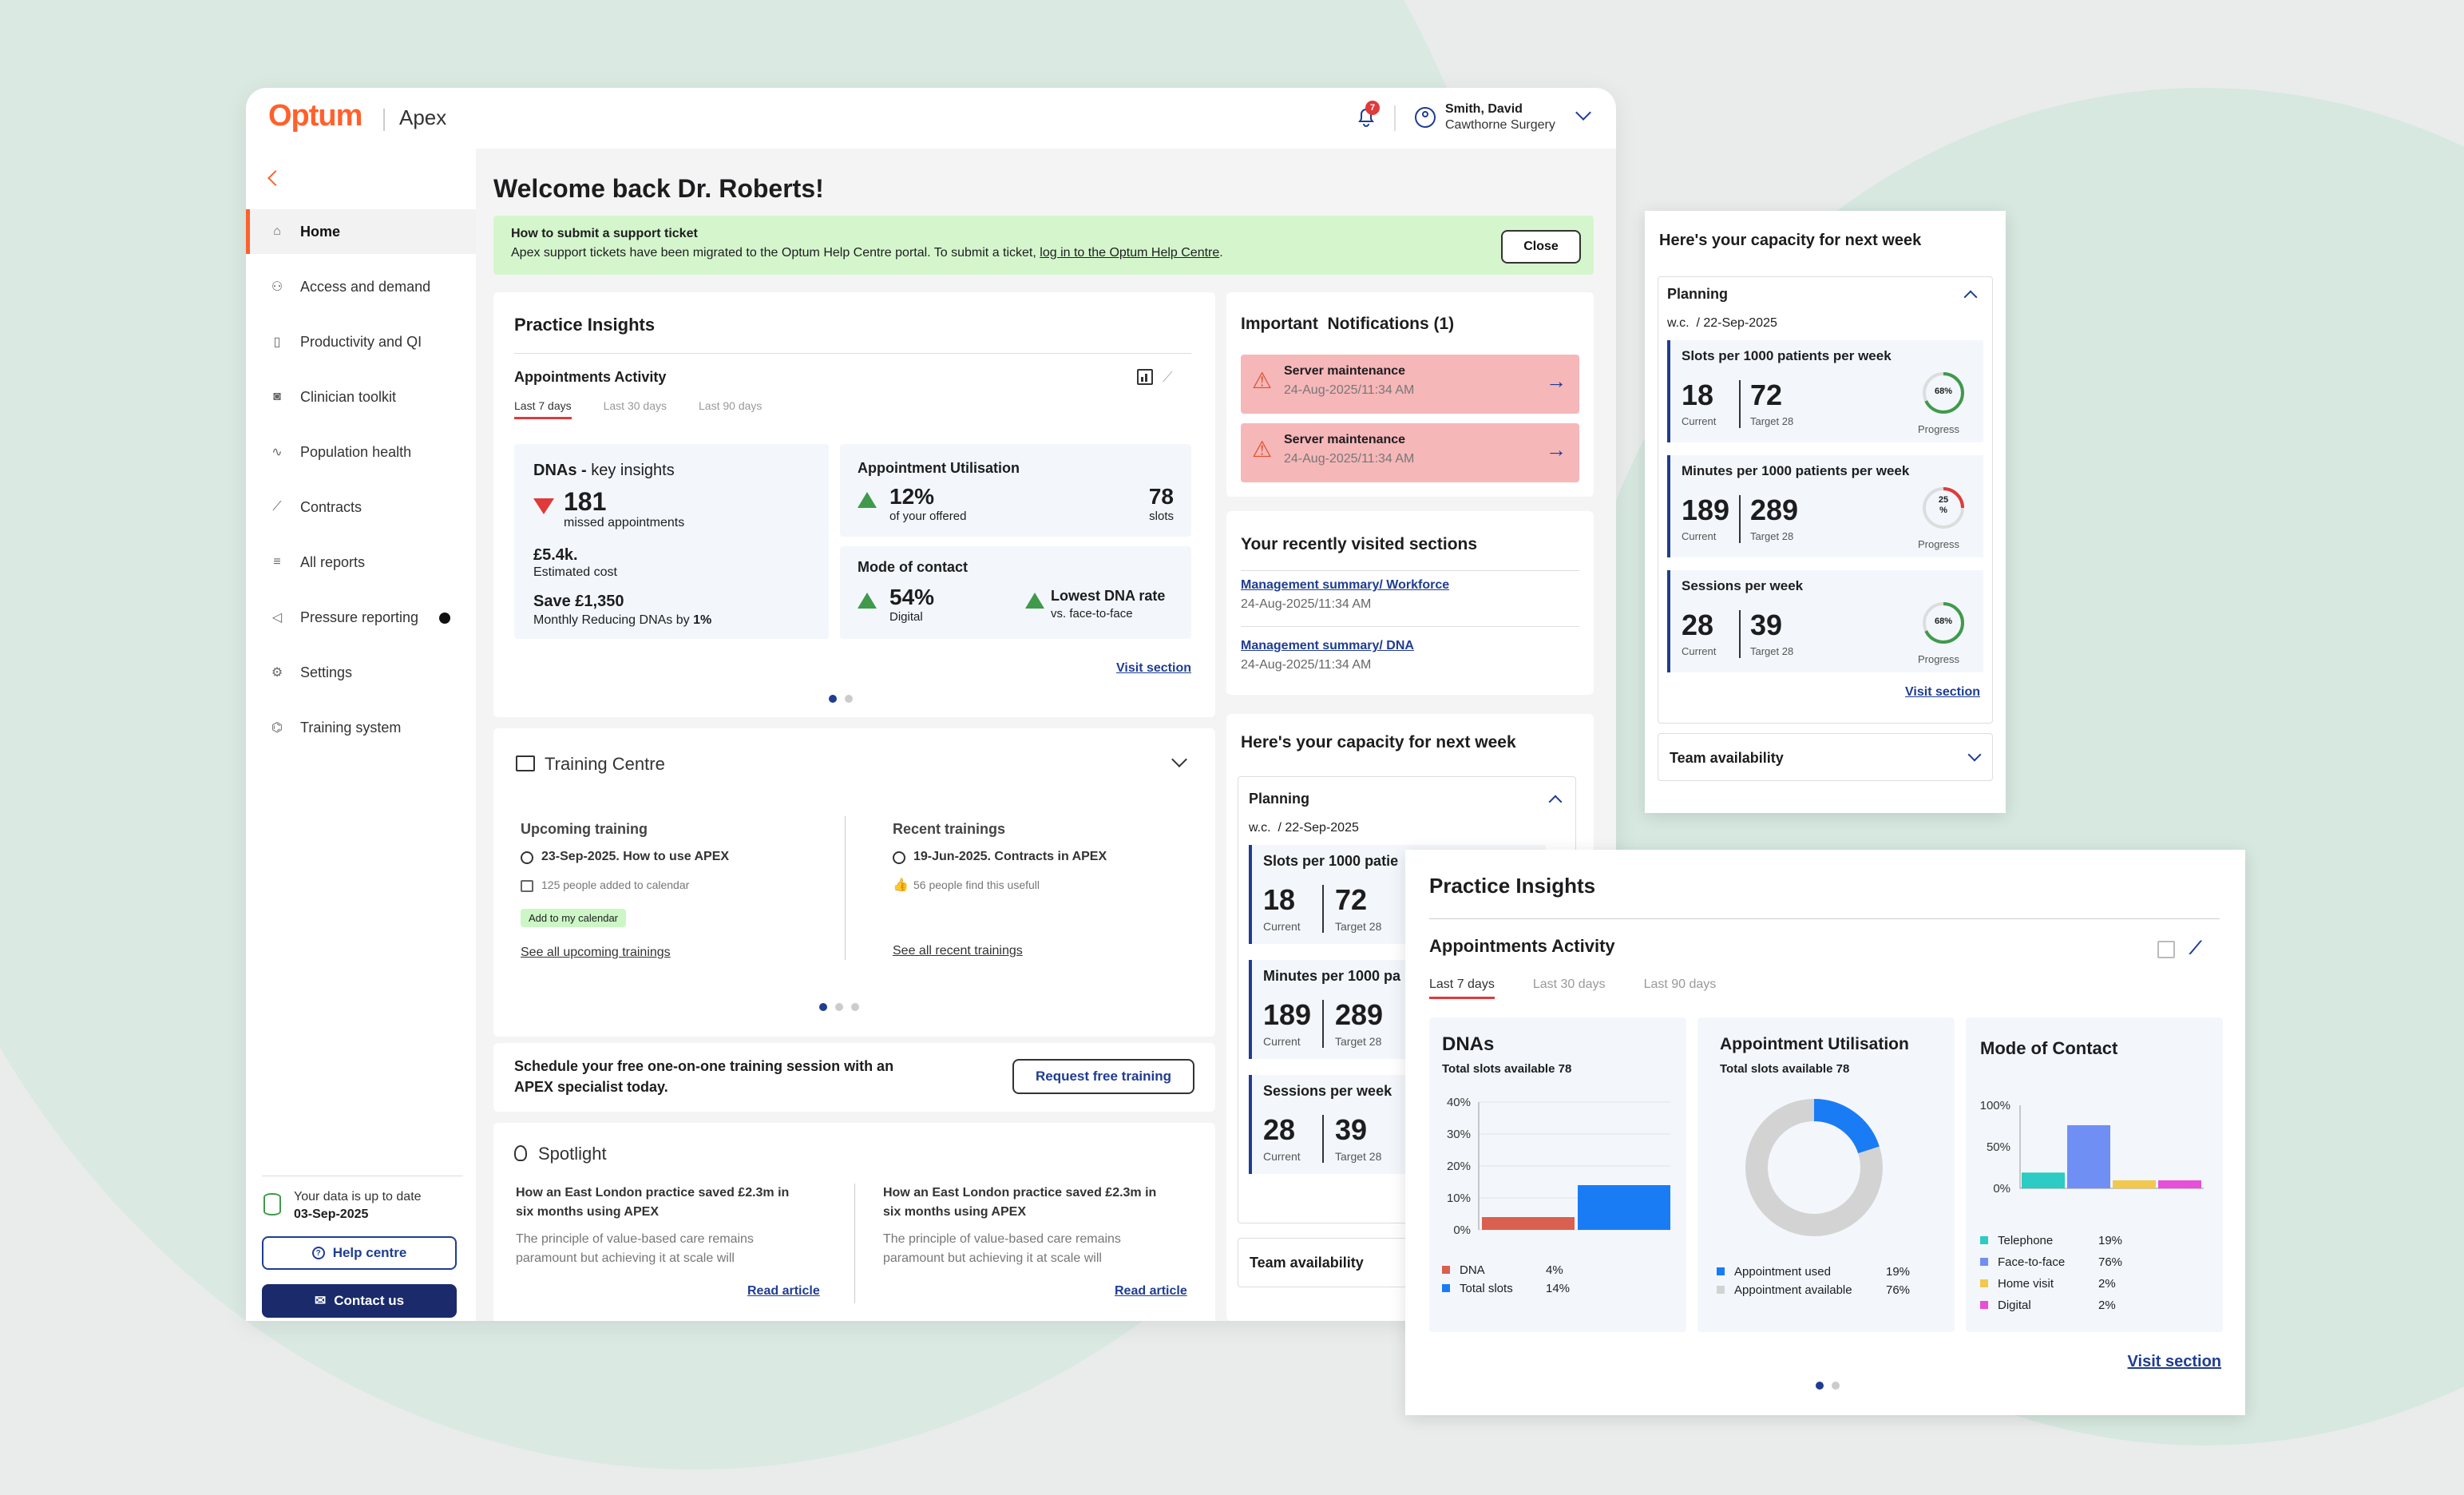 Image resolution: width=2464 pixels, height=1495 pixels. I want to click on user-icon, so click(1425, 118).